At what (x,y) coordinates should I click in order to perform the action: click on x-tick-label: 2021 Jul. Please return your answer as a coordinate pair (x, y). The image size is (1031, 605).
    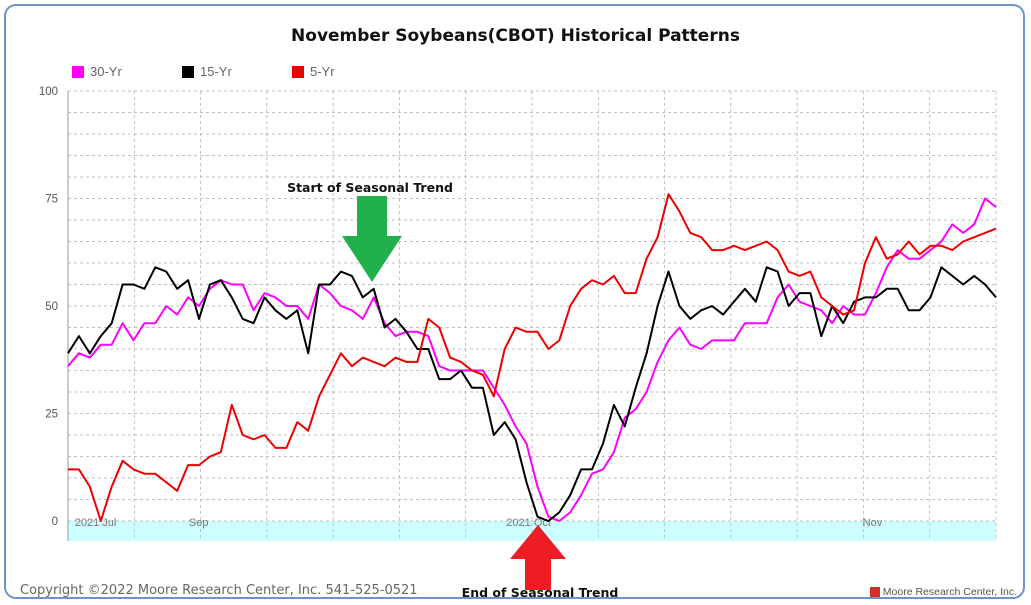
    Looking at the image, I should click on (96, 523).